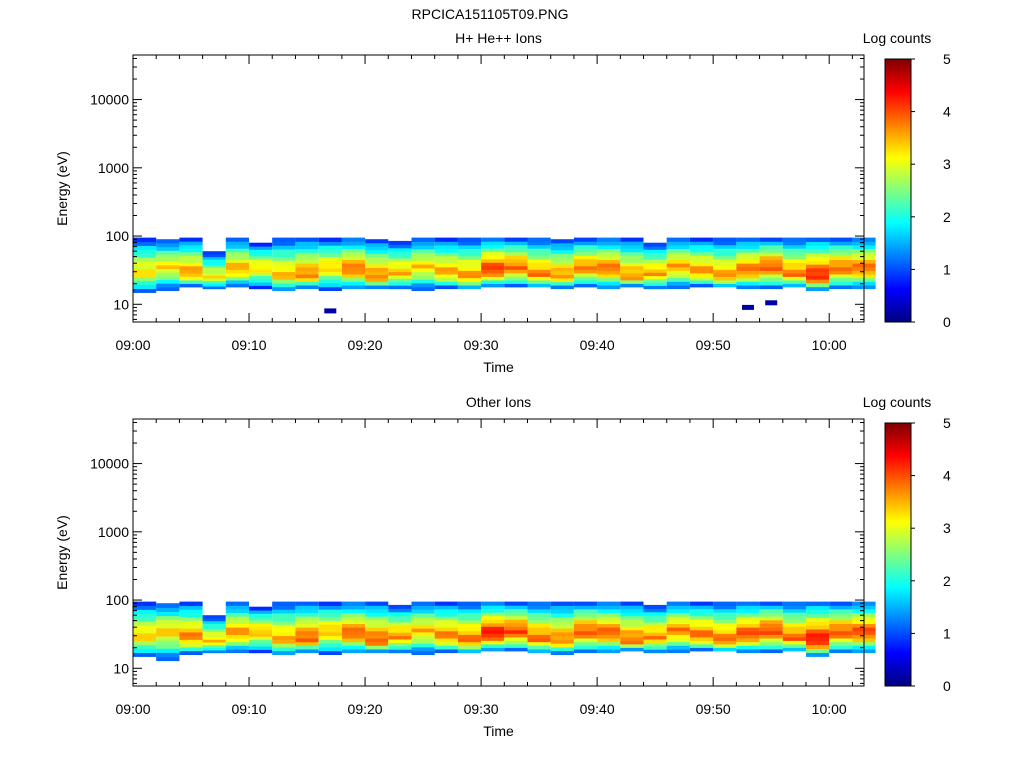  I want to click on isolated-point, so click(771, 303).